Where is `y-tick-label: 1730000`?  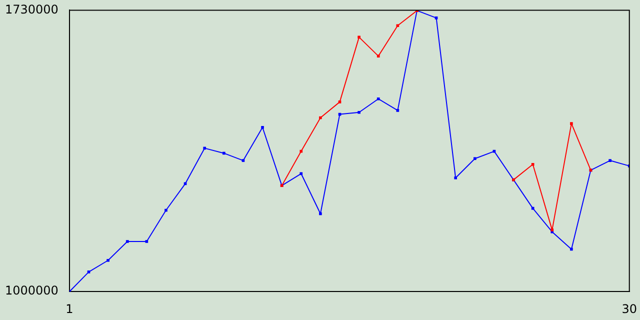
y-tick-label: 1730000 is located at coordinates (31, 9).